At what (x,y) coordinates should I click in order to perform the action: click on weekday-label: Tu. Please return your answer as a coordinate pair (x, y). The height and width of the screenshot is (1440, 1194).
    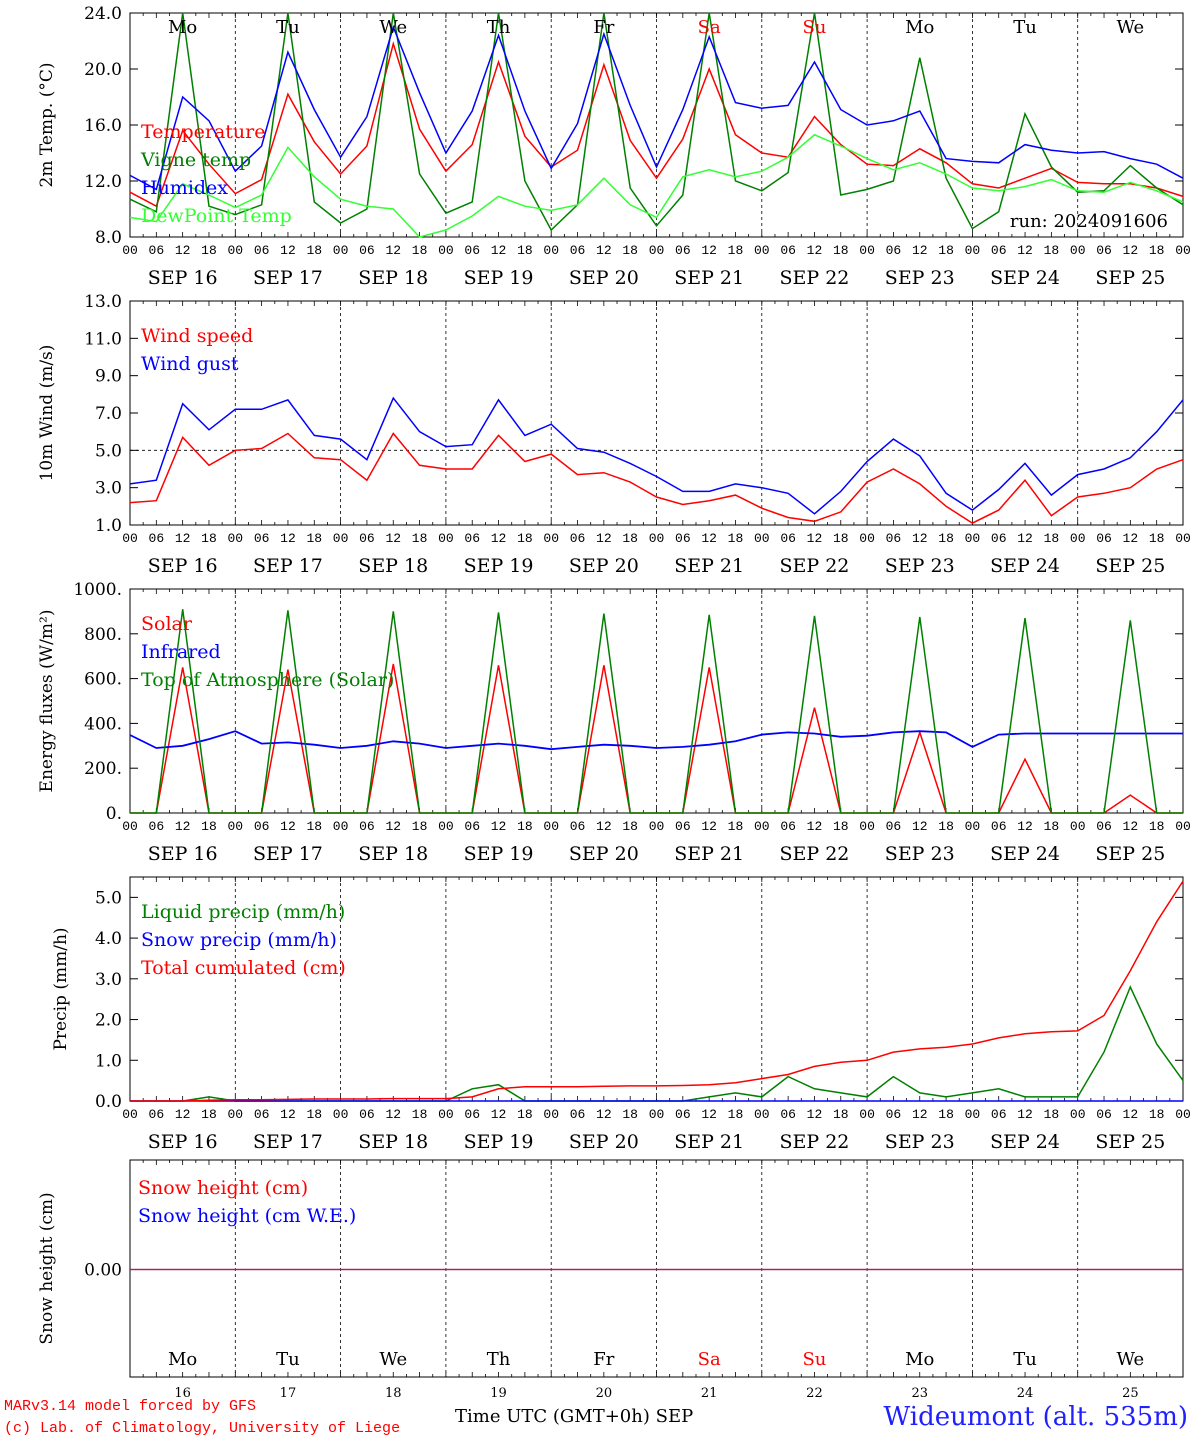
    Looking at the image, I should click on (1025, 27).